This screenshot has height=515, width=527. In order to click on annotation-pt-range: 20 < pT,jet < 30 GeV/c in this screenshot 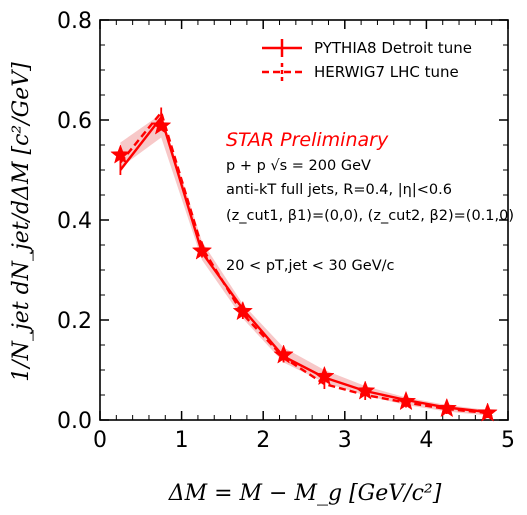, I will do `click(310, 266)`.